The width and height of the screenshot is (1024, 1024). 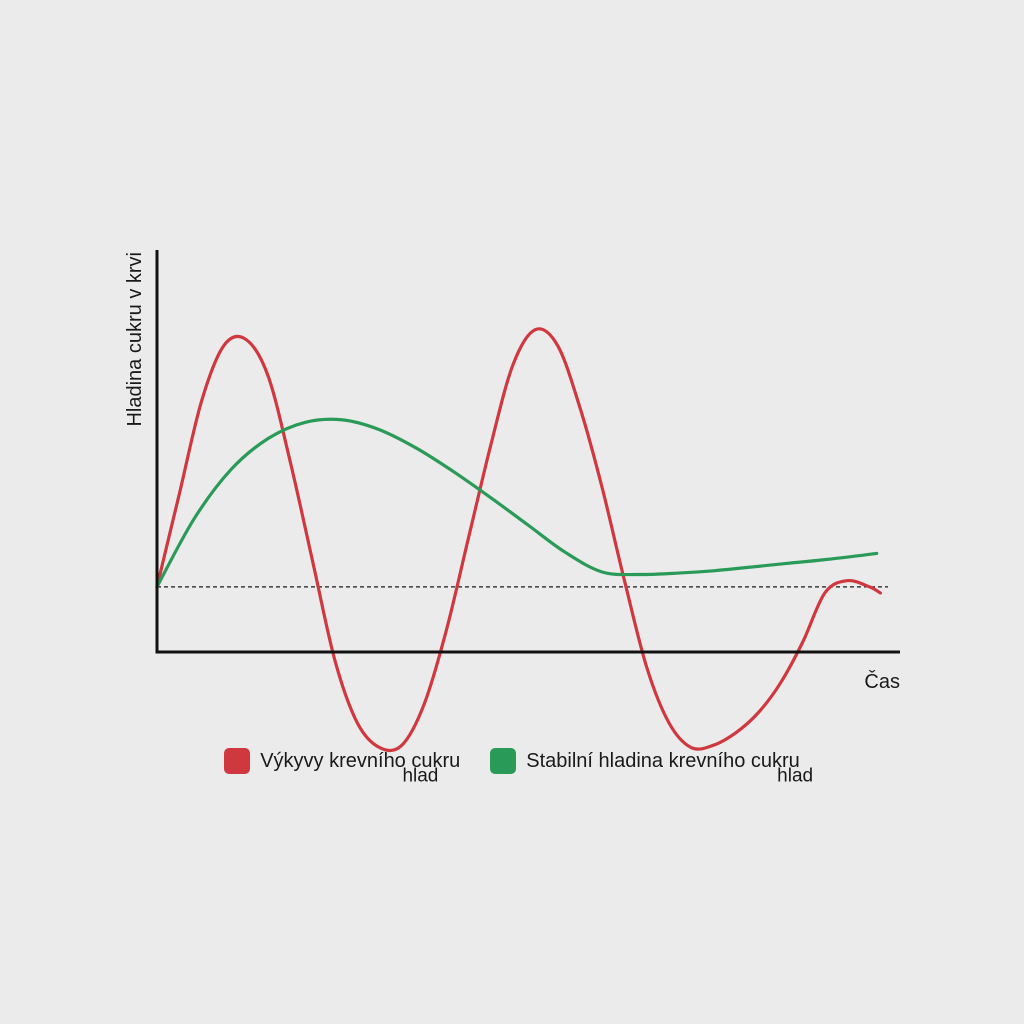 What do you see at coordinates (135, 339) in the screenshot?
I see `y-axis-label: Hladina cukru v krvi` at bounding box center [135, 339].